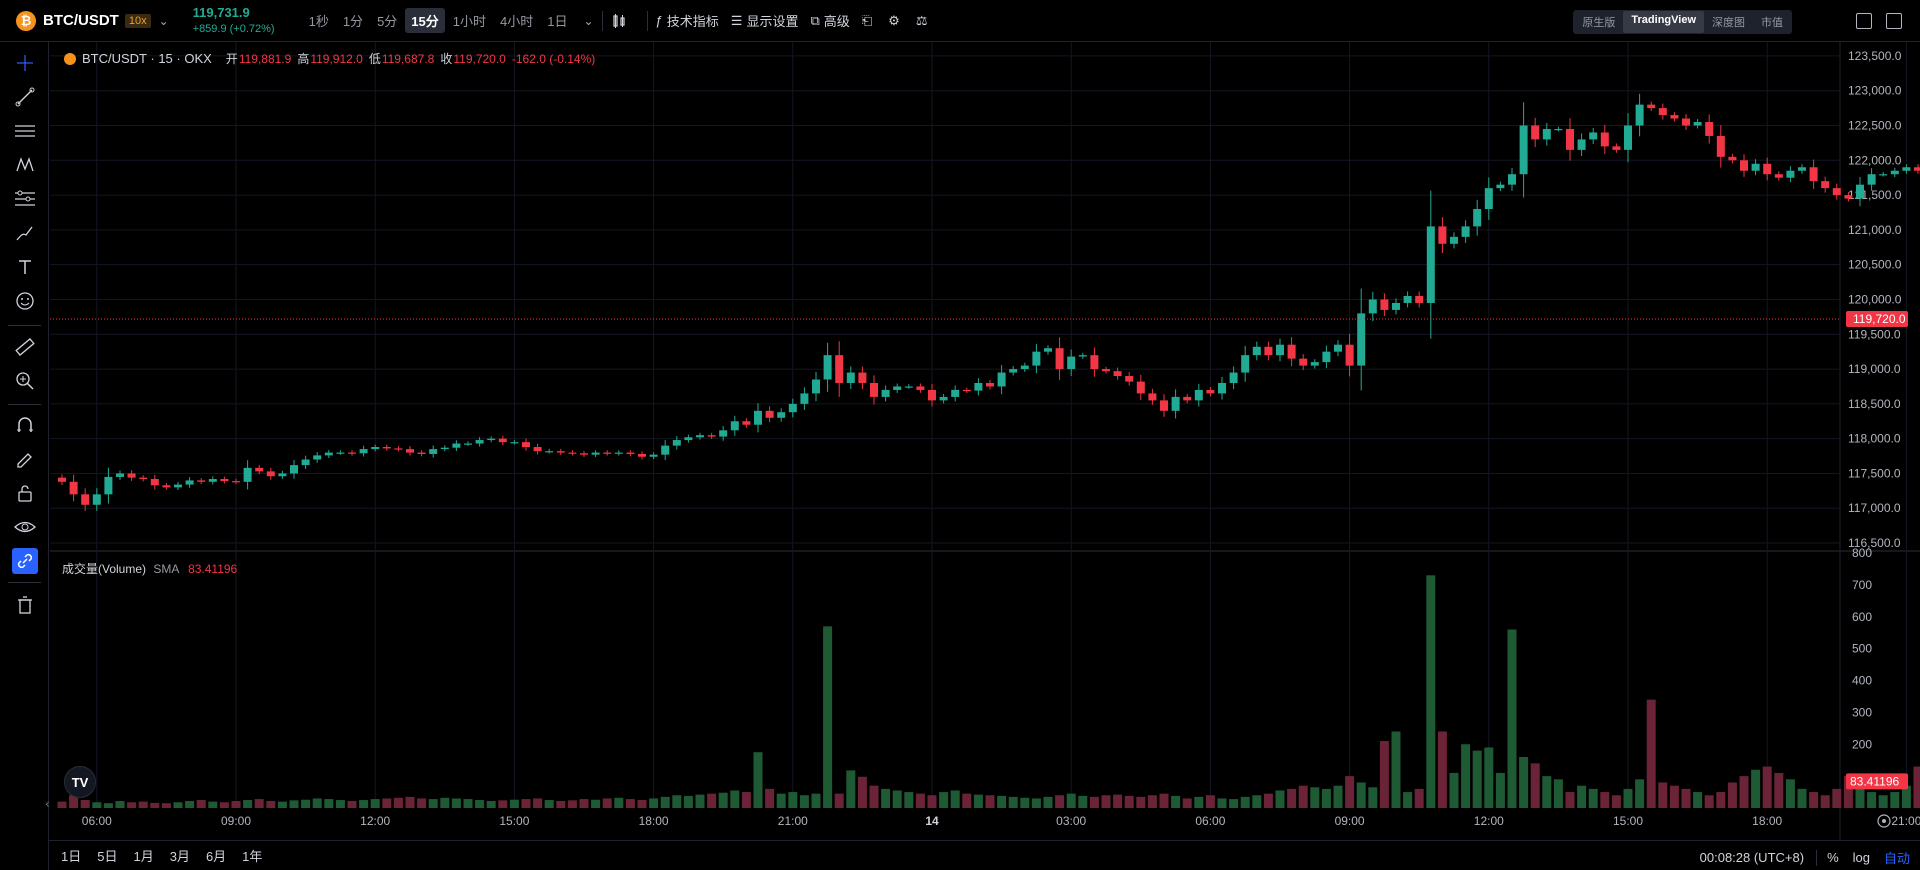  I want to click on trend-line-icon, so click(25, 97).